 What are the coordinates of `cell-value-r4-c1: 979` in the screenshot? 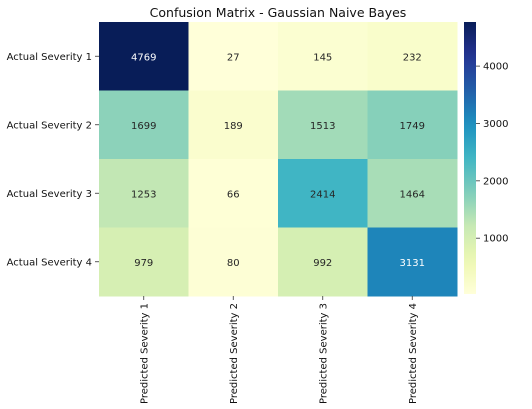 It's located at (143, 263).